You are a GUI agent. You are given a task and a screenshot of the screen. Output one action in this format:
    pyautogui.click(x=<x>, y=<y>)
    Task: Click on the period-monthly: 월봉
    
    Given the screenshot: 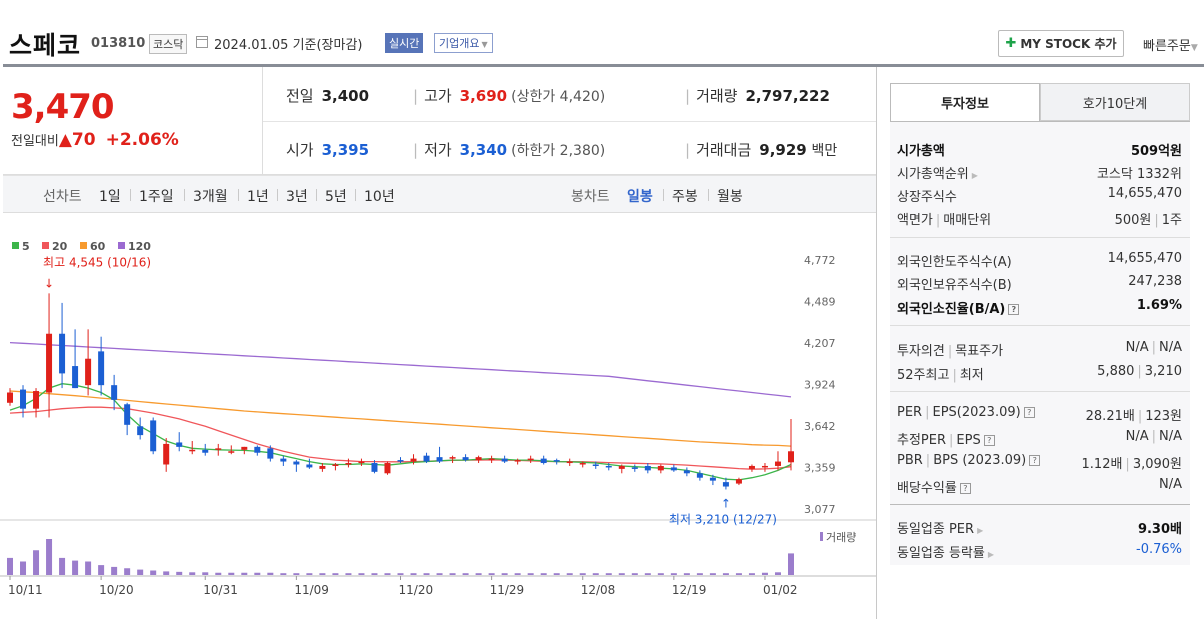 What is the action you would take?
    pyautogui.click(x=730, y=197)
    